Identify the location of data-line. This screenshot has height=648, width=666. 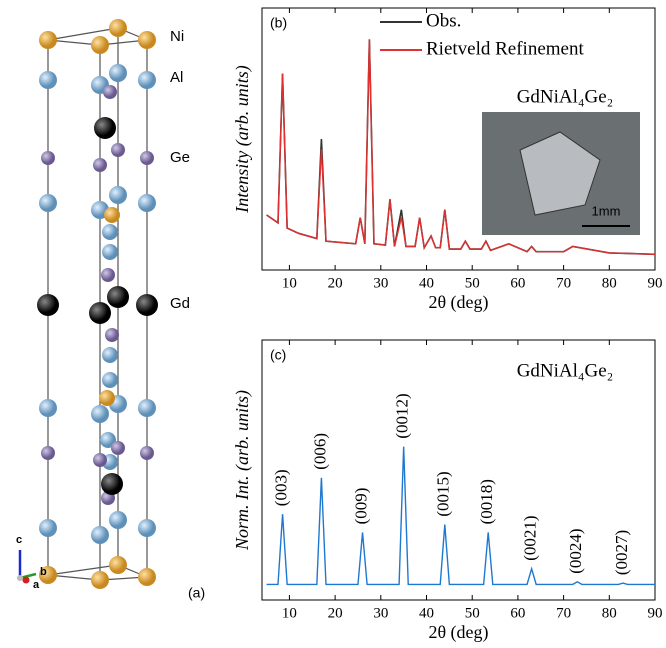
(460, 516).